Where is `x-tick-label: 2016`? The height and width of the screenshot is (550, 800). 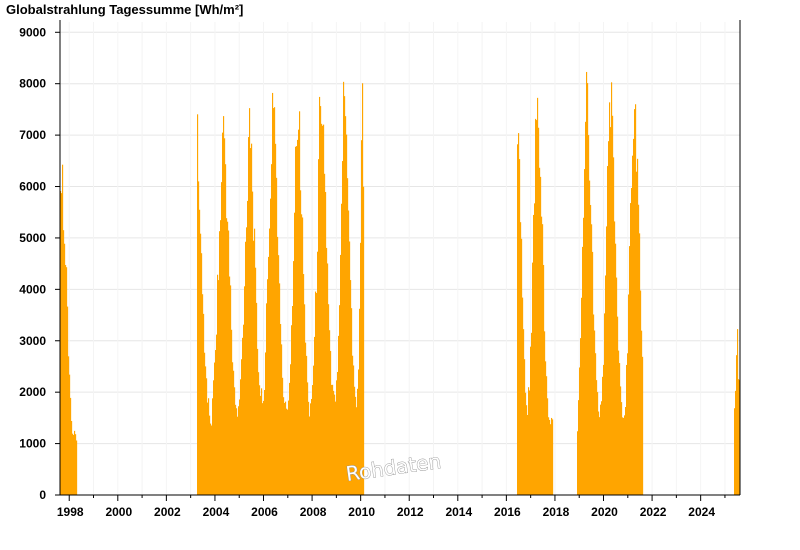
x-tick-label: 2016 is located at coordinates (507, 512).